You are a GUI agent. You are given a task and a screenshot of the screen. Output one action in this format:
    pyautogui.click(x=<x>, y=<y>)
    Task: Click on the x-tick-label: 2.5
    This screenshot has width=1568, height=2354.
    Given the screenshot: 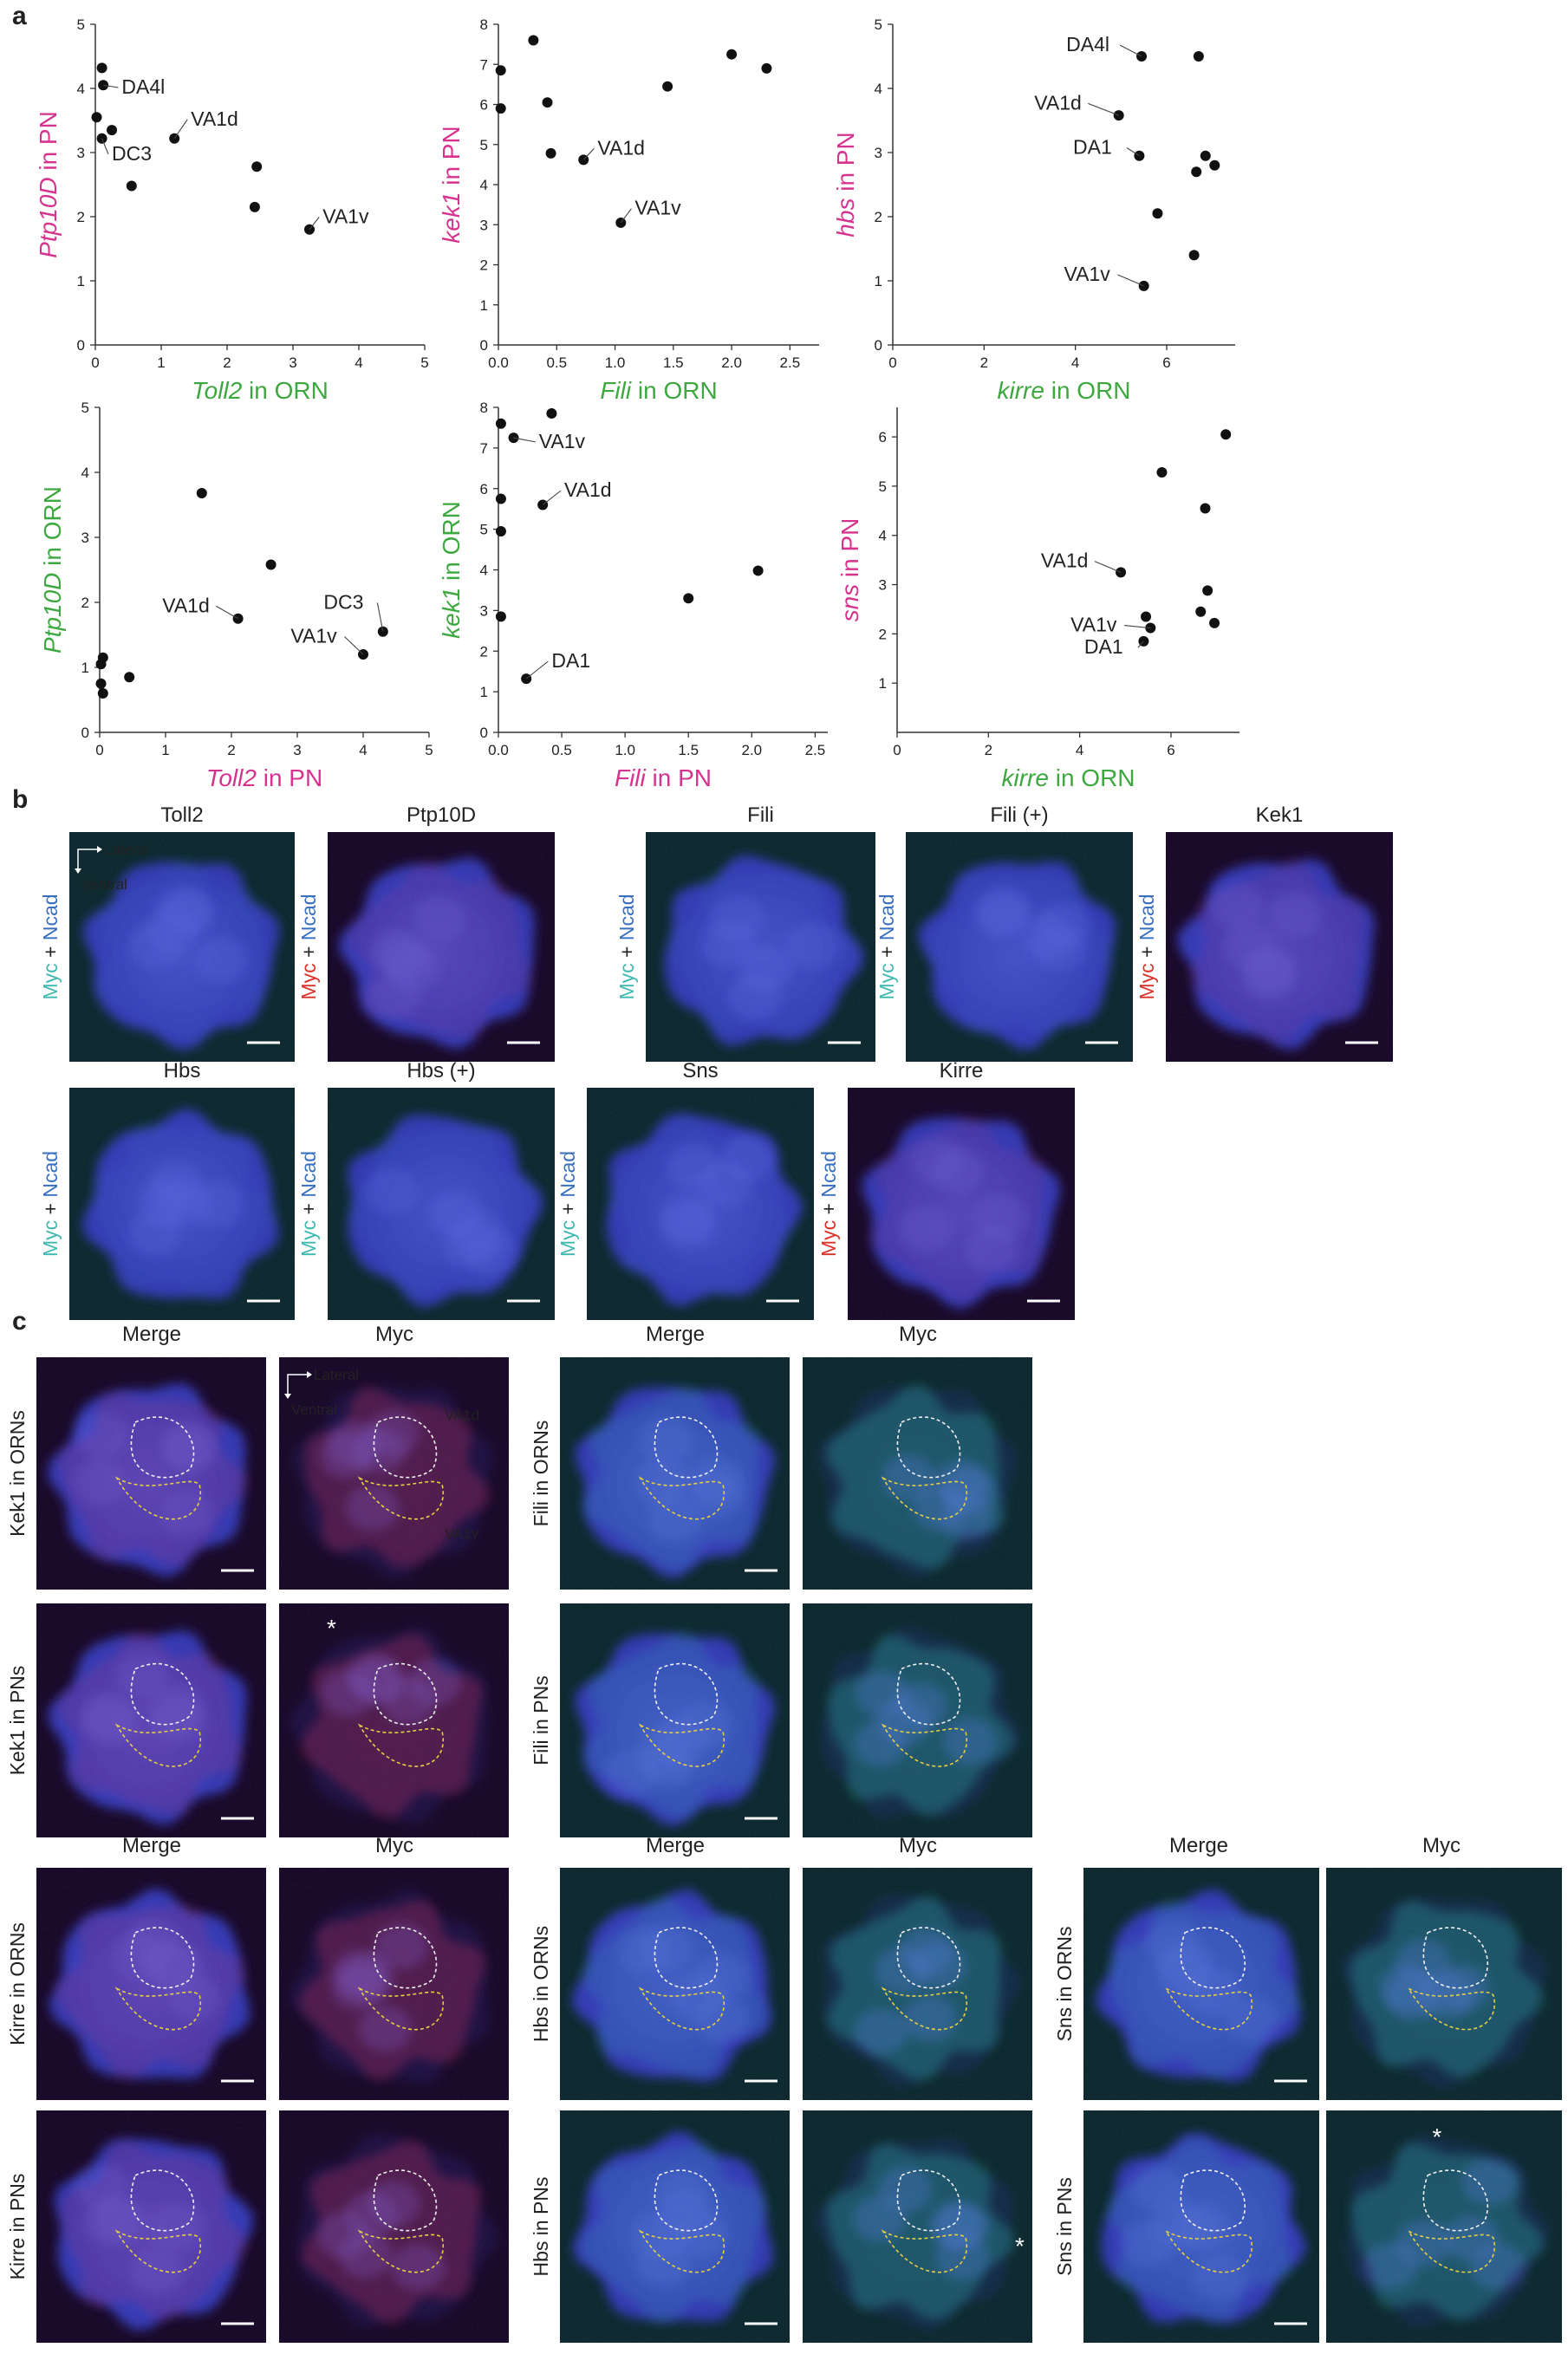 What is the action you would take?
    pyautogui.click(x=815, y=750)
    